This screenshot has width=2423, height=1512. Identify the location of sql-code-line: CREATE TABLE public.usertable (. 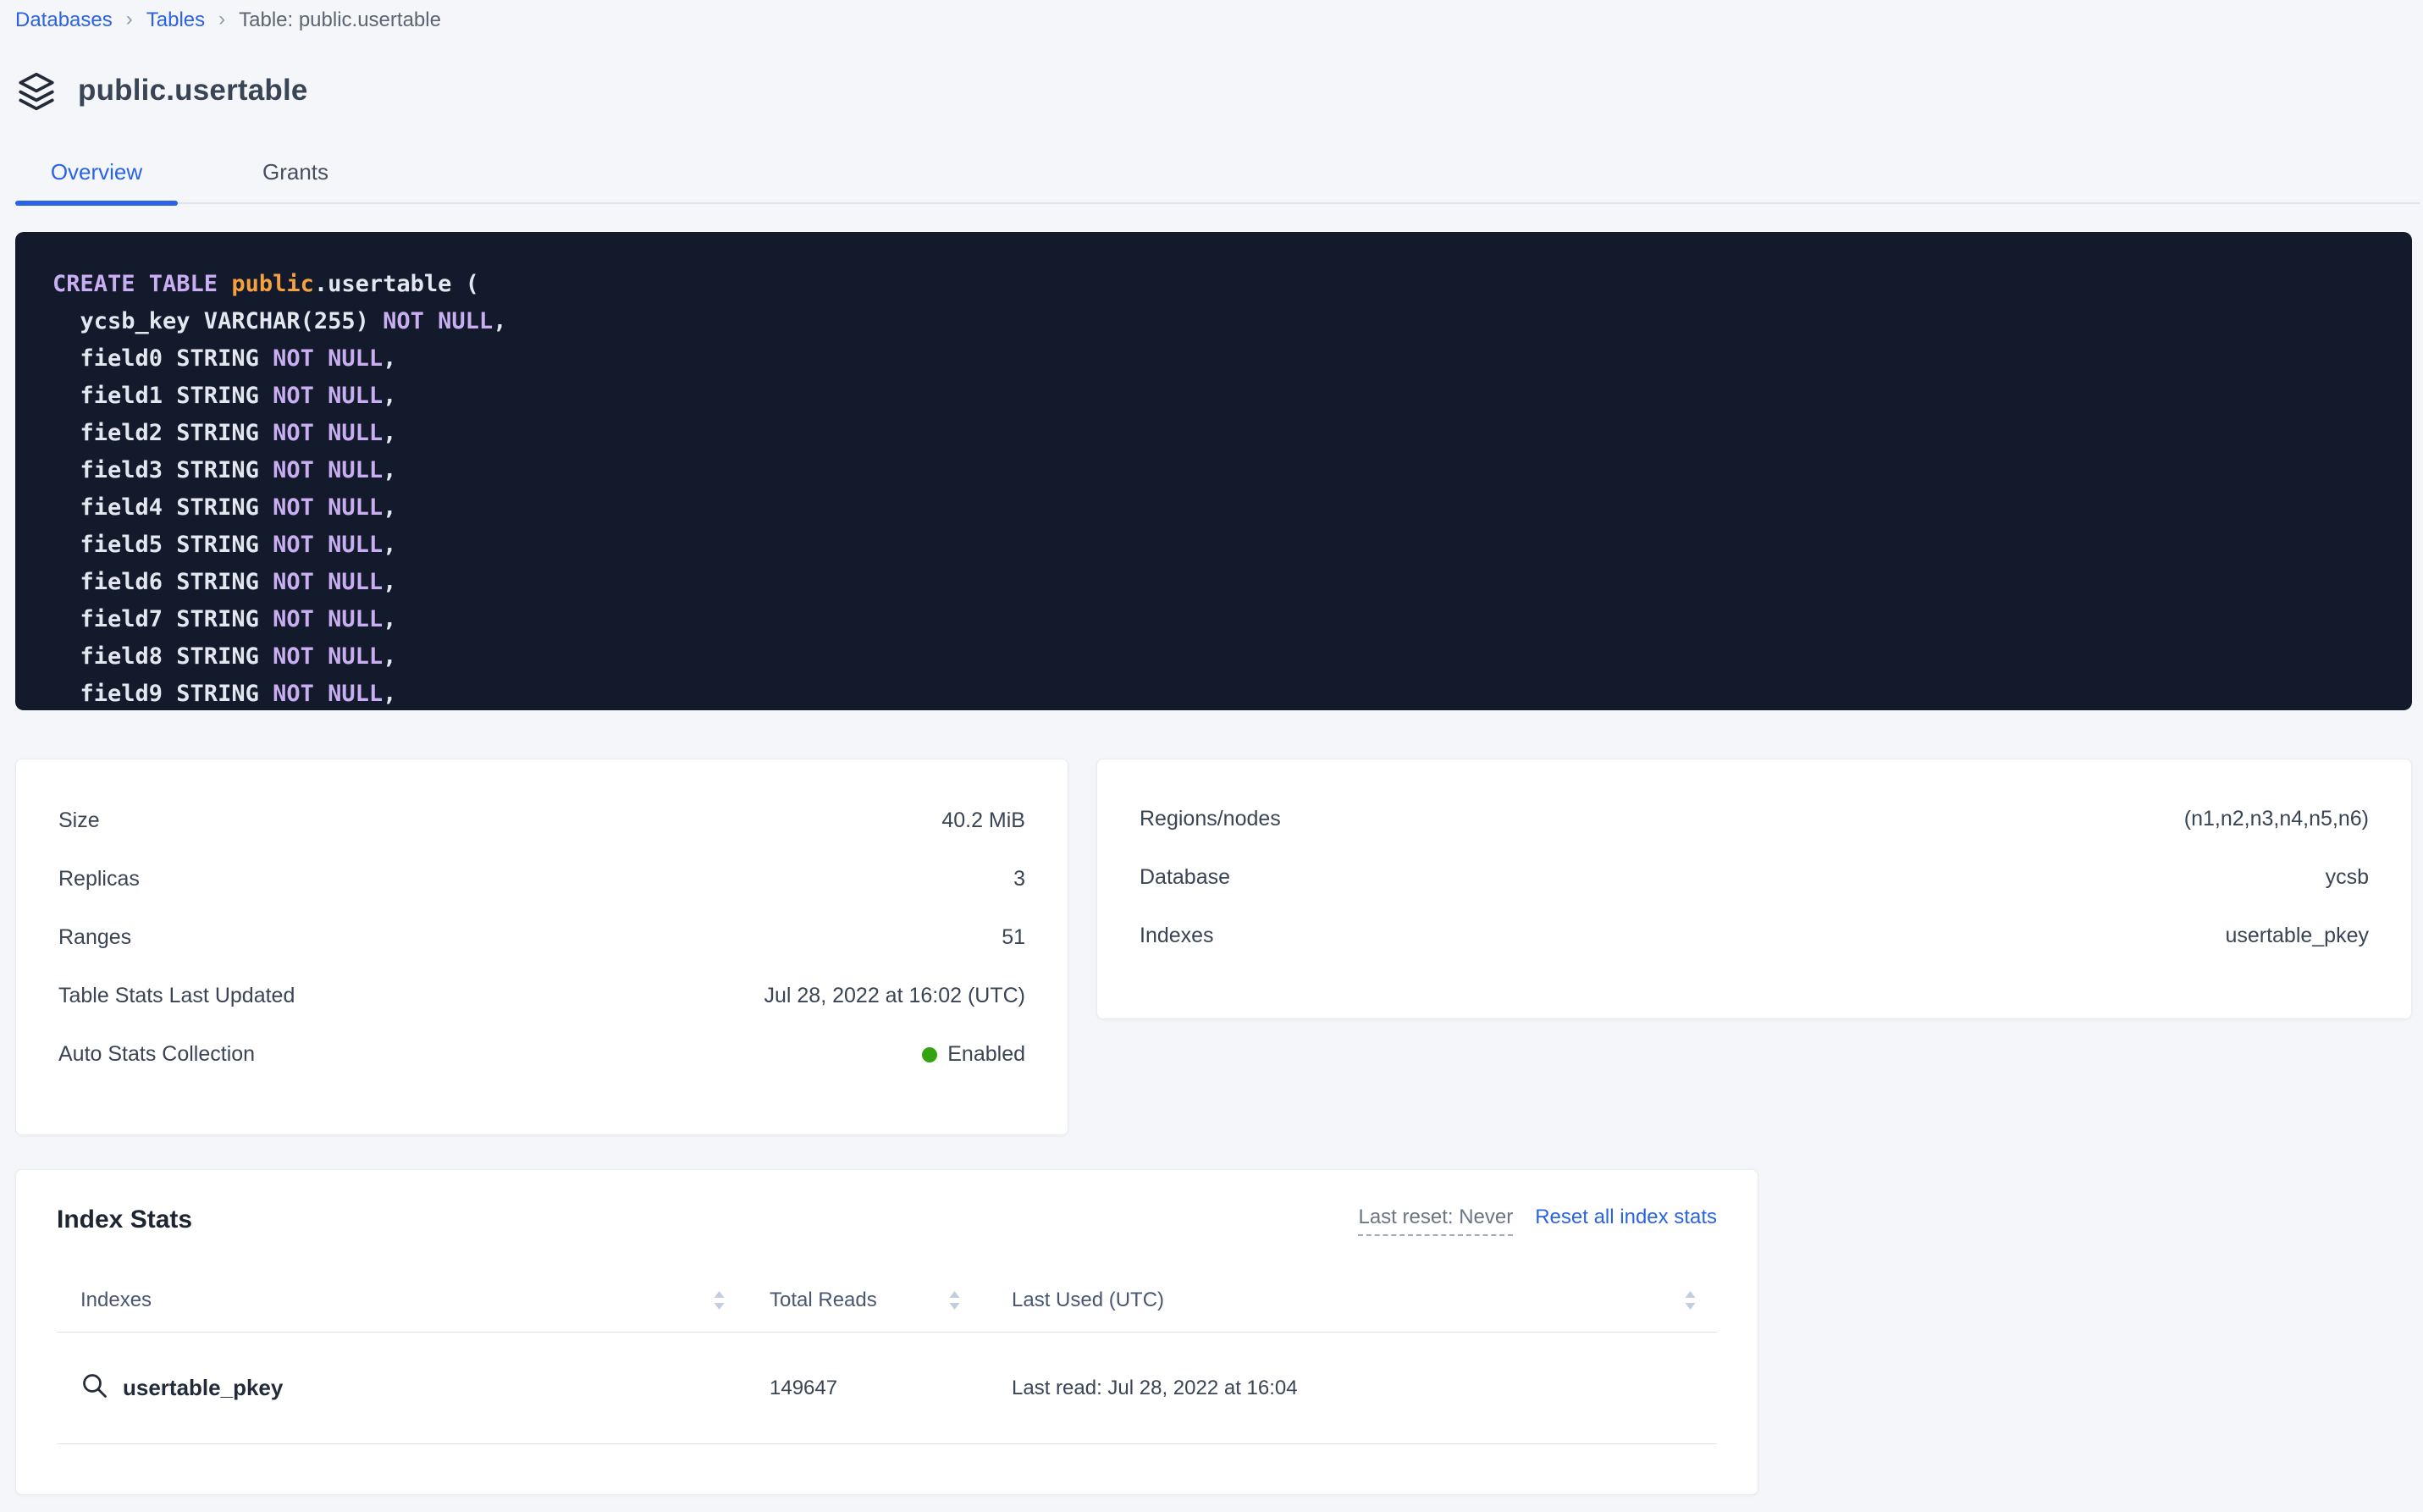
(1215, 284).